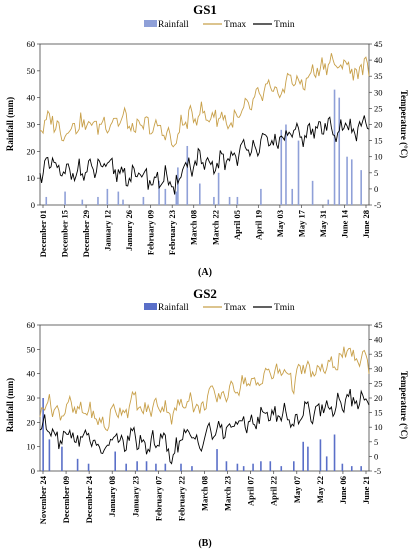  What do you see at coordinates (181, 498) in the screenshot?
I see `x-tick-label: February 22` at bounding box center [181, 498].